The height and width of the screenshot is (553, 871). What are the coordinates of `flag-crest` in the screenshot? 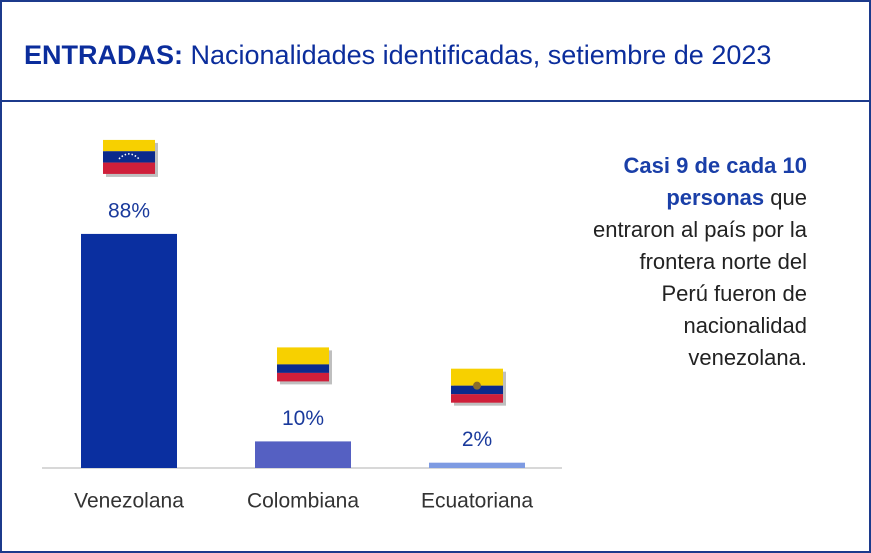 It's located at (477, 385).